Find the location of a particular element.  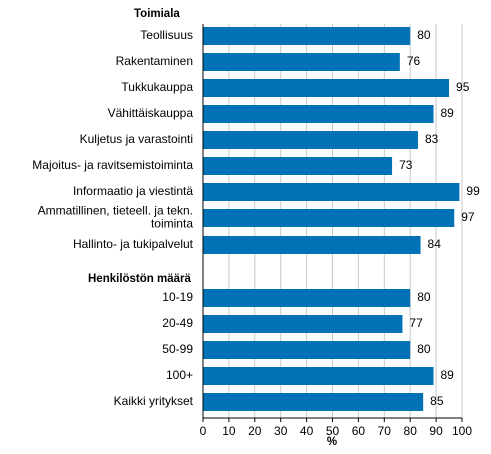

data-label: 99 is located at coordinates (473, 191).